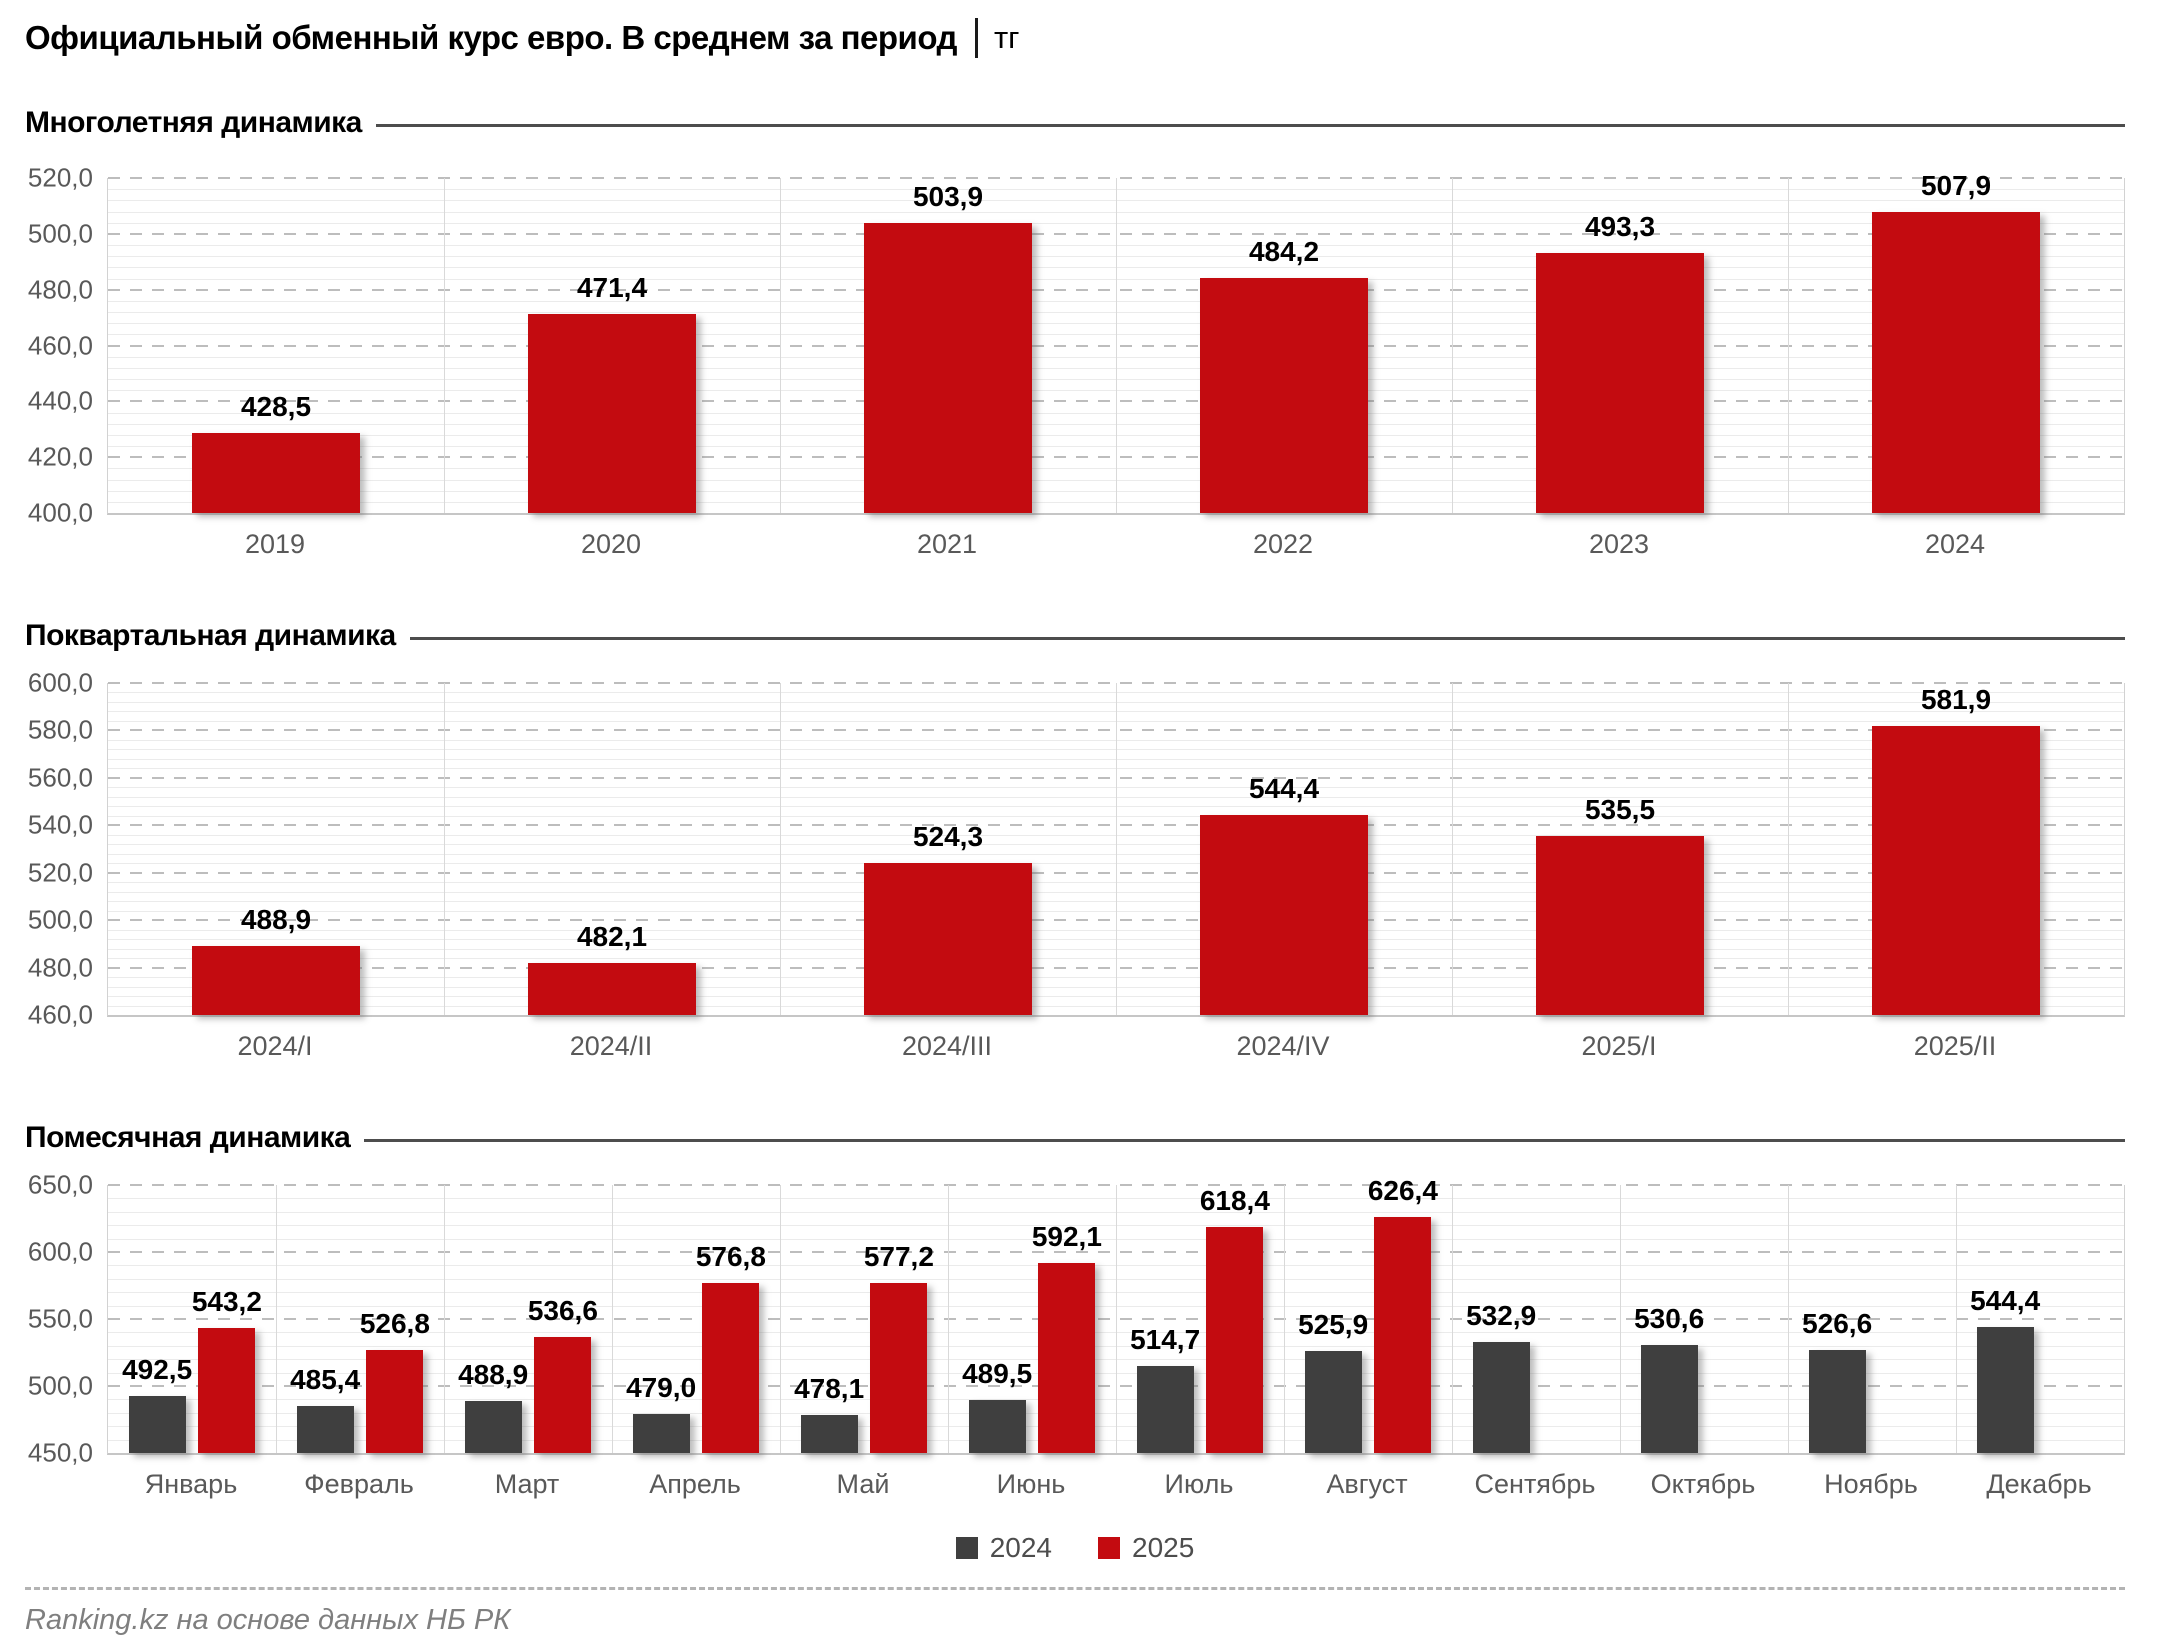 This screenshot has height=1642, width=2160. What do you see at coordinates (359, 1483) in the screenshot?
I see `x-tick-label: Февраль` at bounding box center [359, 1483].